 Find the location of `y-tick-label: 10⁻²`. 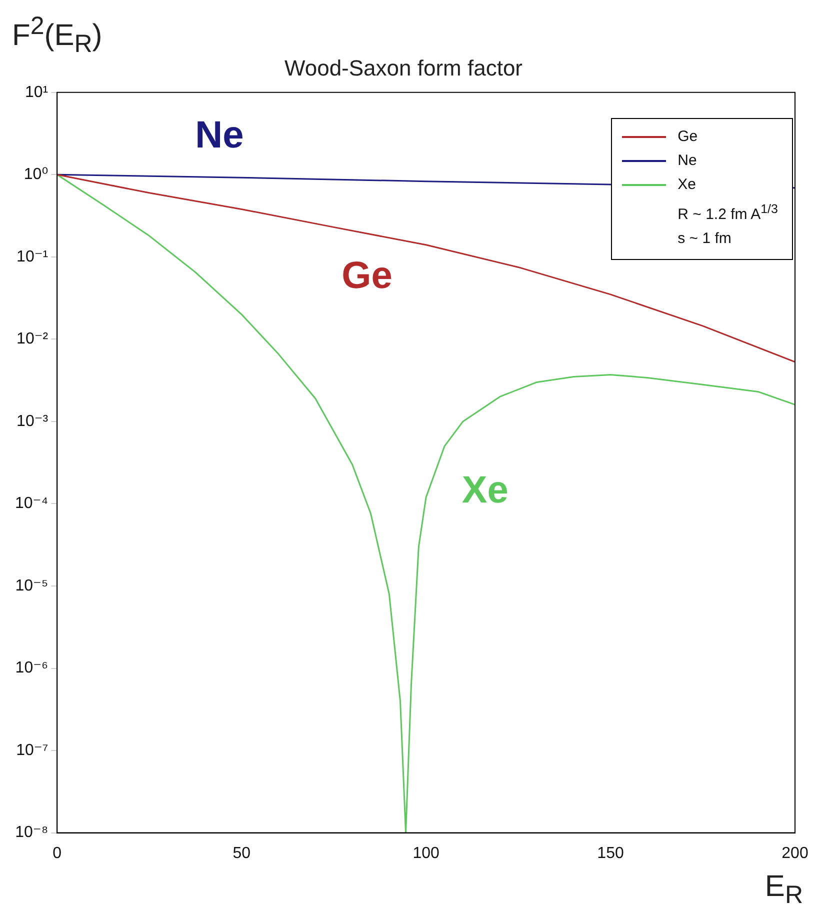

y-tick-label: 10⁻² is located at coordinates (32, 339).